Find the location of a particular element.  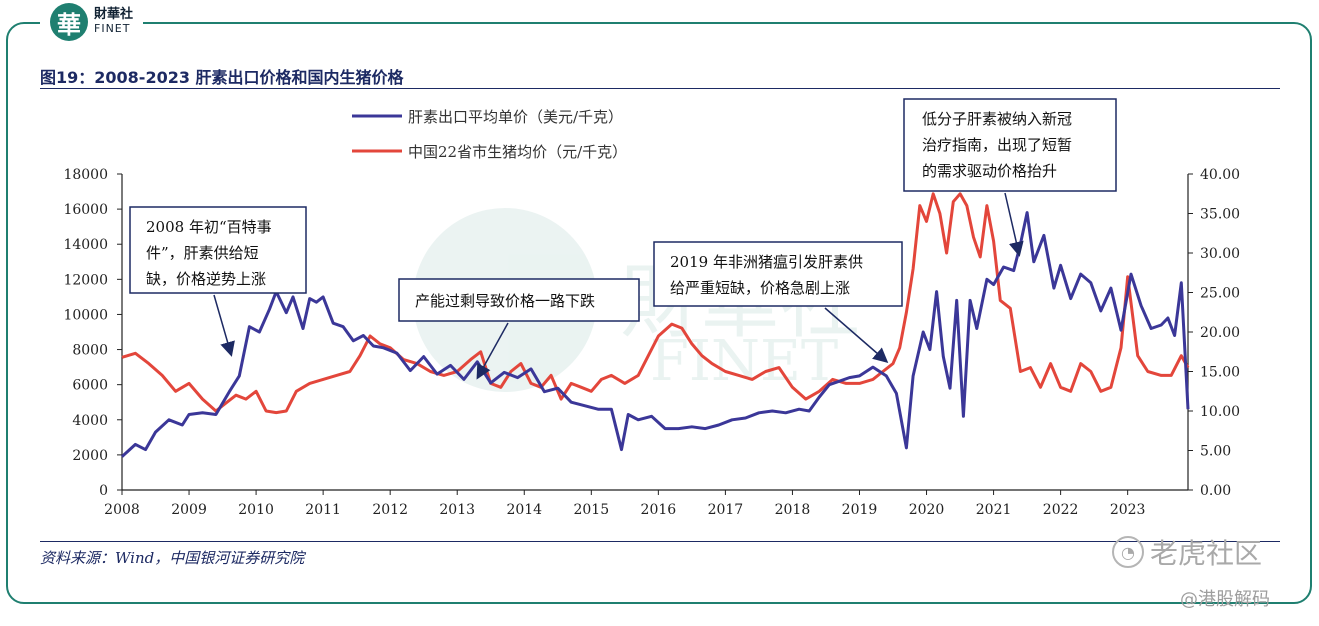

left-tick-label: 0 is located at coordinates (103, 491).